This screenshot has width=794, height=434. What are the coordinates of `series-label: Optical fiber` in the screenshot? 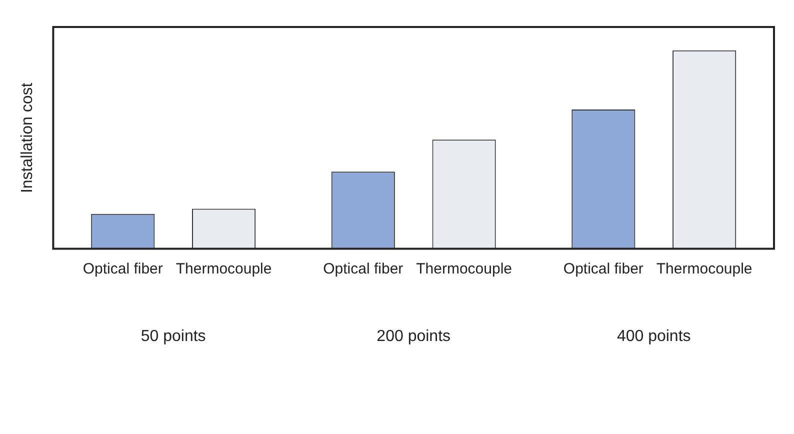 It's located at (603, 269).